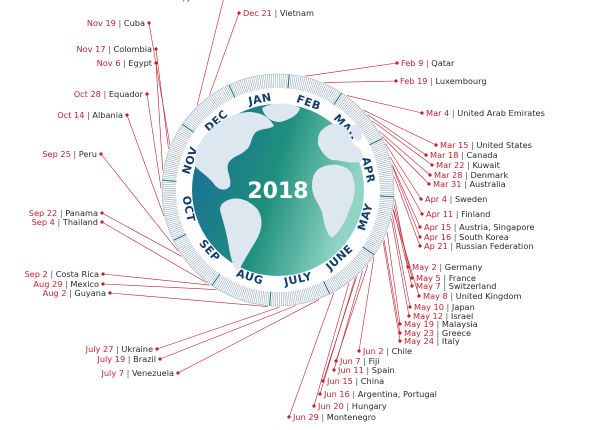 This screenshot has width=600, height=430. I want to click on launch-country: Spain, so click(383, 370).